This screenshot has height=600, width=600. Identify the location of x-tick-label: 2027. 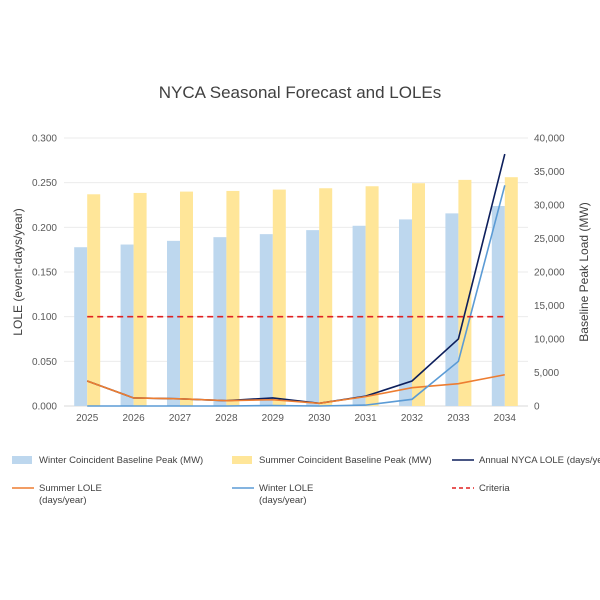
(180, 418).